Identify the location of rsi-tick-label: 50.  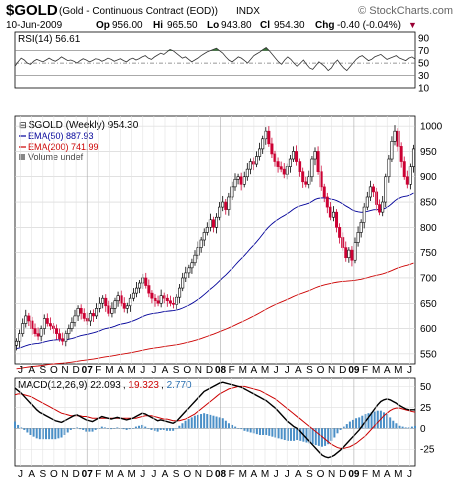
(424, 64).